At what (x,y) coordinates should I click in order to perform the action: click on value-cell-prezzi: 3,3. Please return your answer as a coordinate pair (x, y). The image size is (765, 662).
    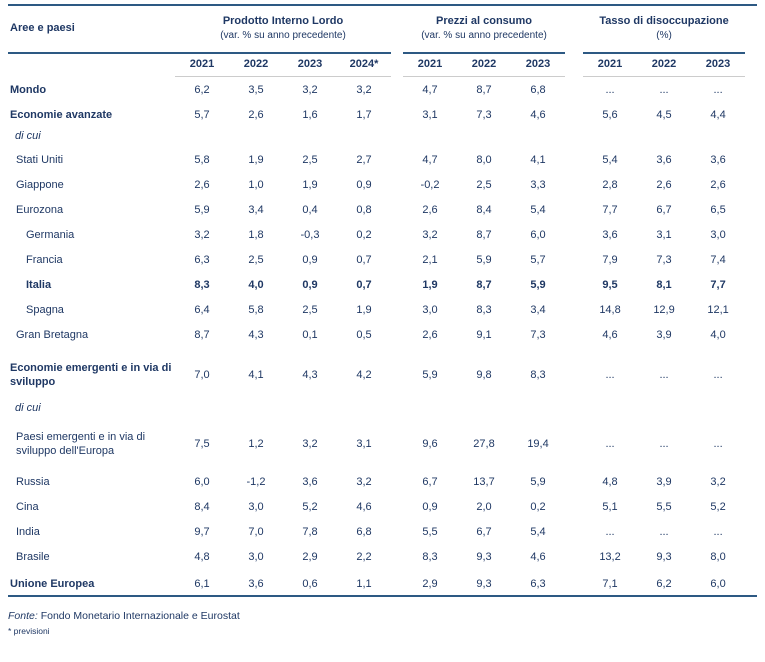
    Looking at the image, I should click on (538, 184).